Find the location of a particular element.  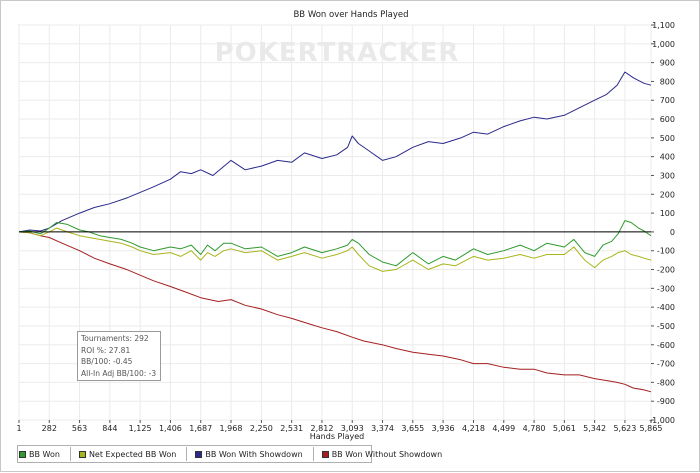

y-tick-label: 300 is located at coordinates (667, 175).